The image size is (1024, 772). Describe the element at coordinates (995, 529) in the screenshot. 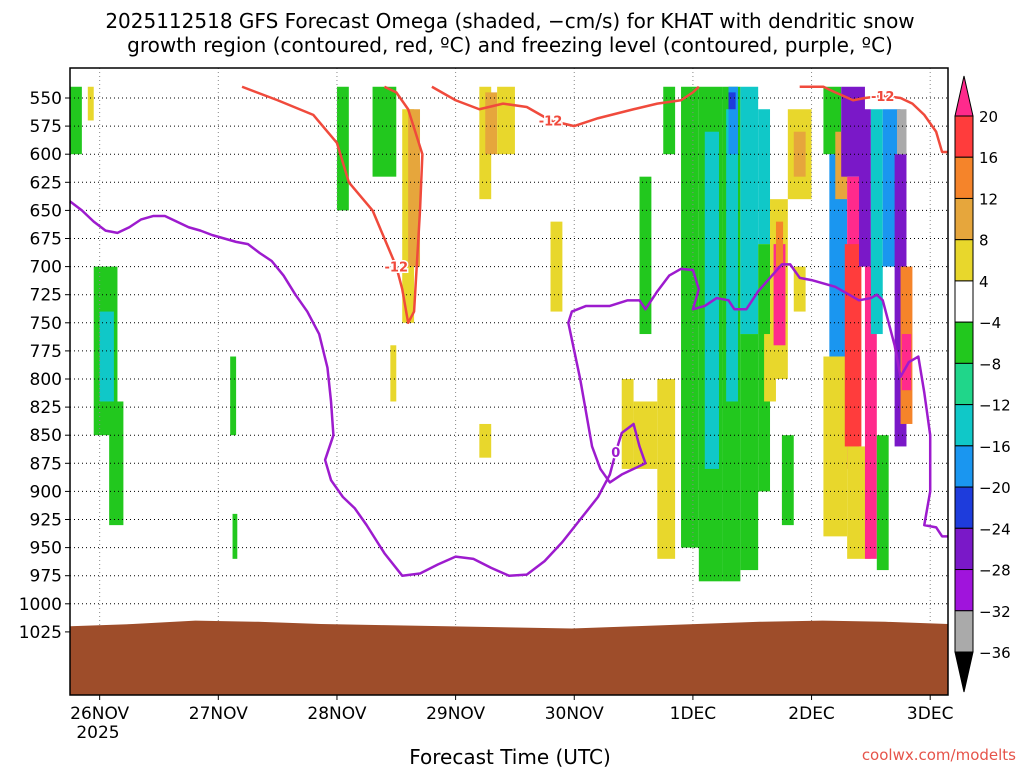

I see `colorbar-label: −24` at that location.